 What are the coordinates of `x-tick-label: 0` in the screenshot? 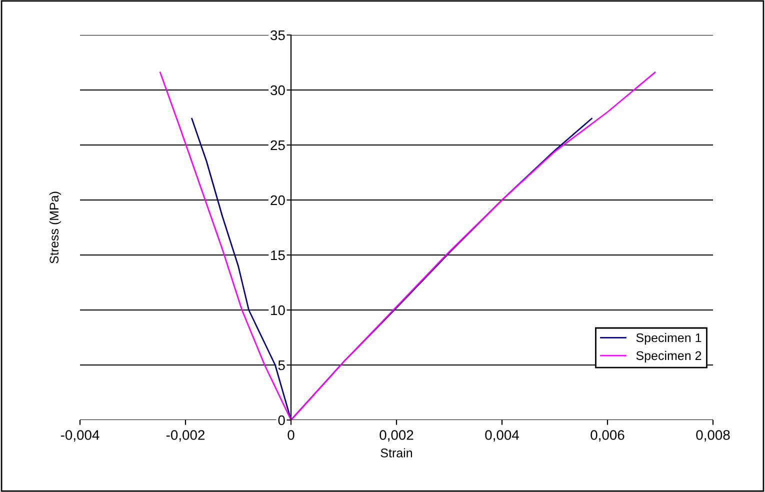 It's located at (291, 435).